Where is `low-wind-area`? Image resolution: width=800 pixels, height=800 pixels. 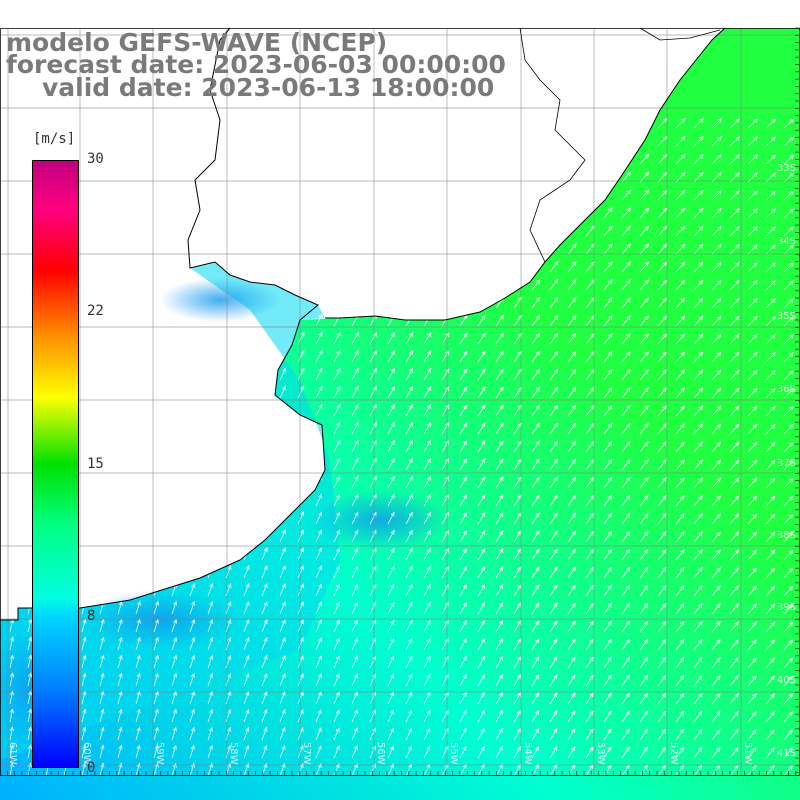 low-wind-area is located at coordinates (220, 300).